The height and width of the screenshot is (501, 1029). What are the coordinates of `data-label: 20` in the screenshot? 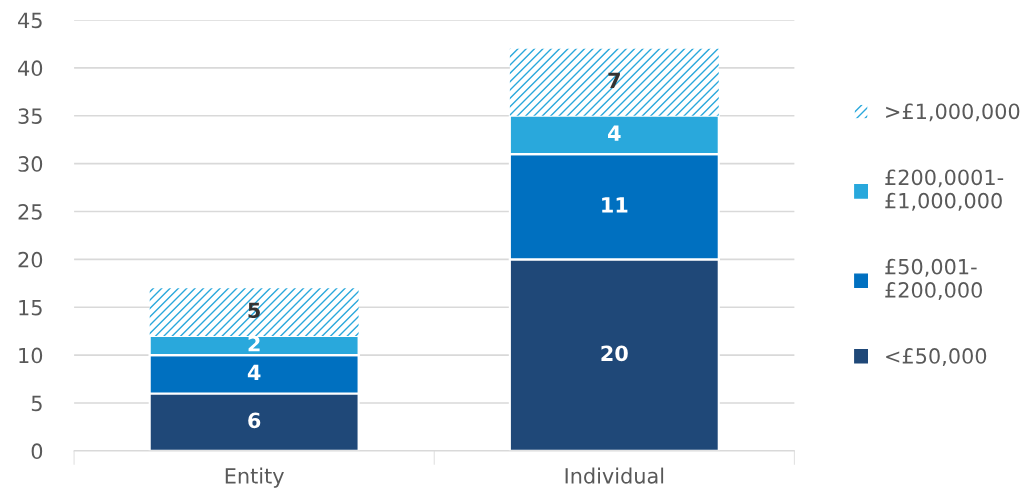 It's located at (614, 353).